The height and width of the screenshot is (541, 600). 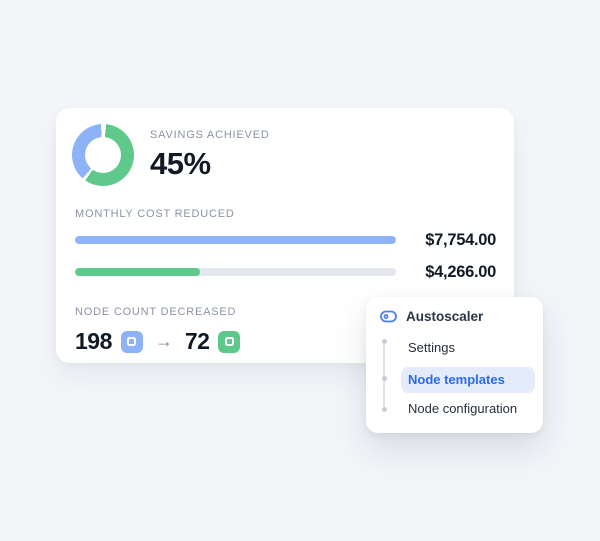 What do you see at coordinates (180, 163) in the screenshot?
I see `savings-value: 45%` at bounding box center [180, 163].